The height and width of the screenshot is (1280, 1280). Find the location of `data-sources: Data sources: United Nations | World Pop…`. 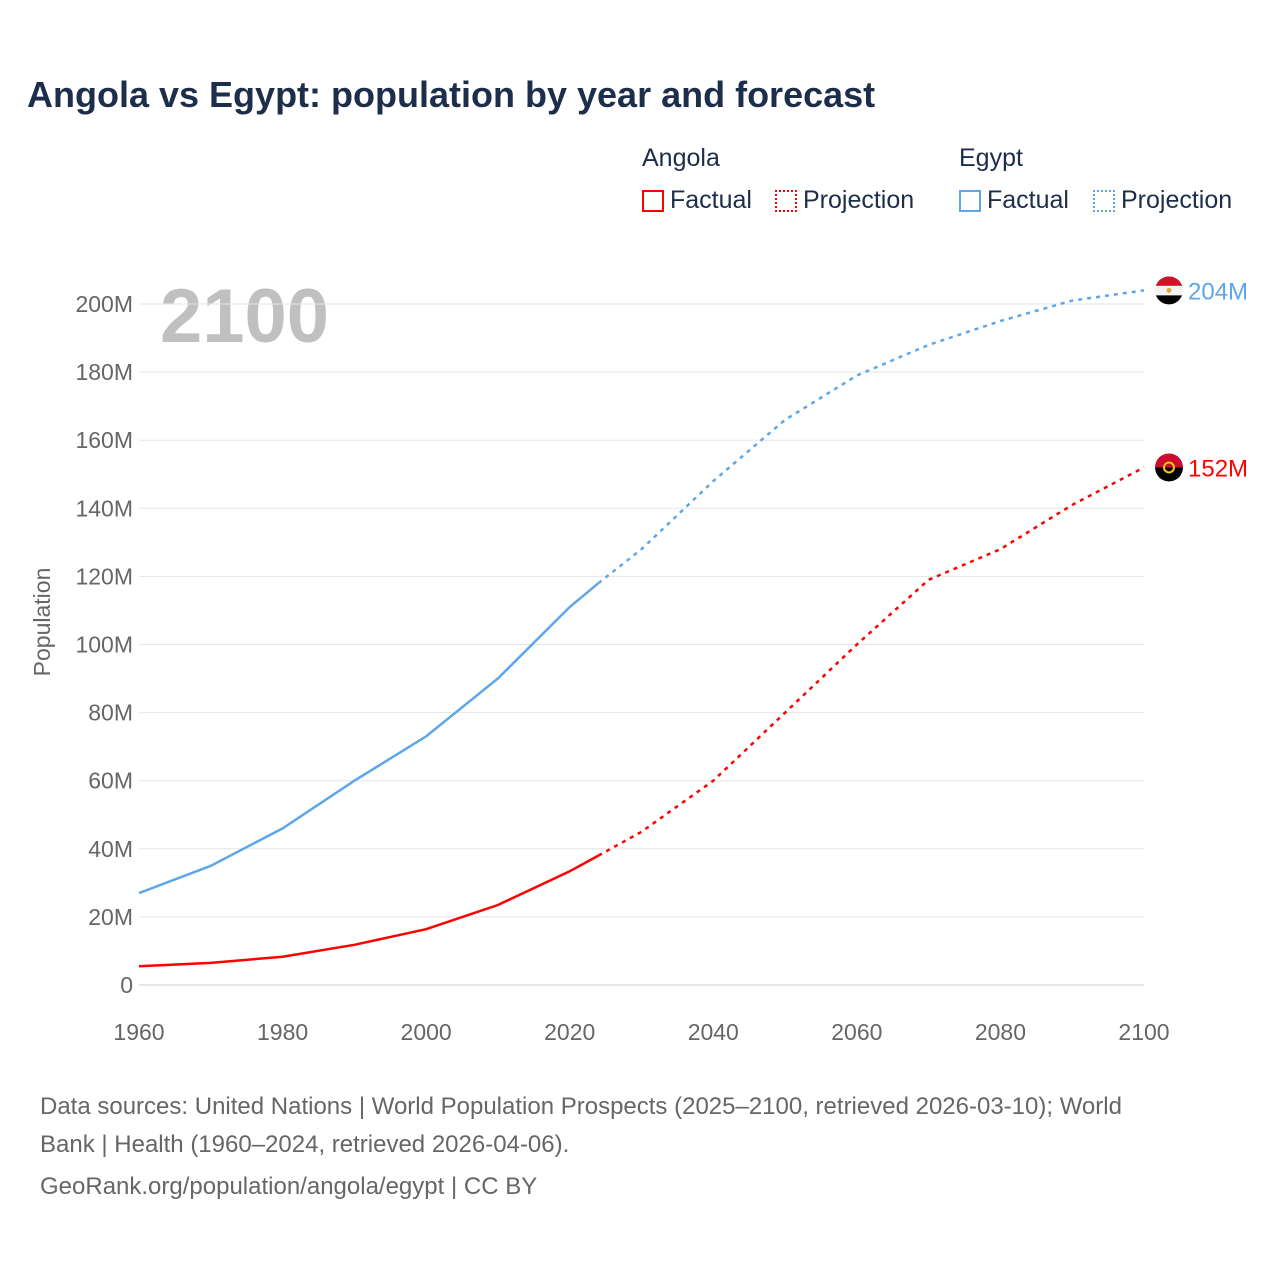

data-sources: Data sources: United Nations | World Pop… is located at coordinates (640, 1147).